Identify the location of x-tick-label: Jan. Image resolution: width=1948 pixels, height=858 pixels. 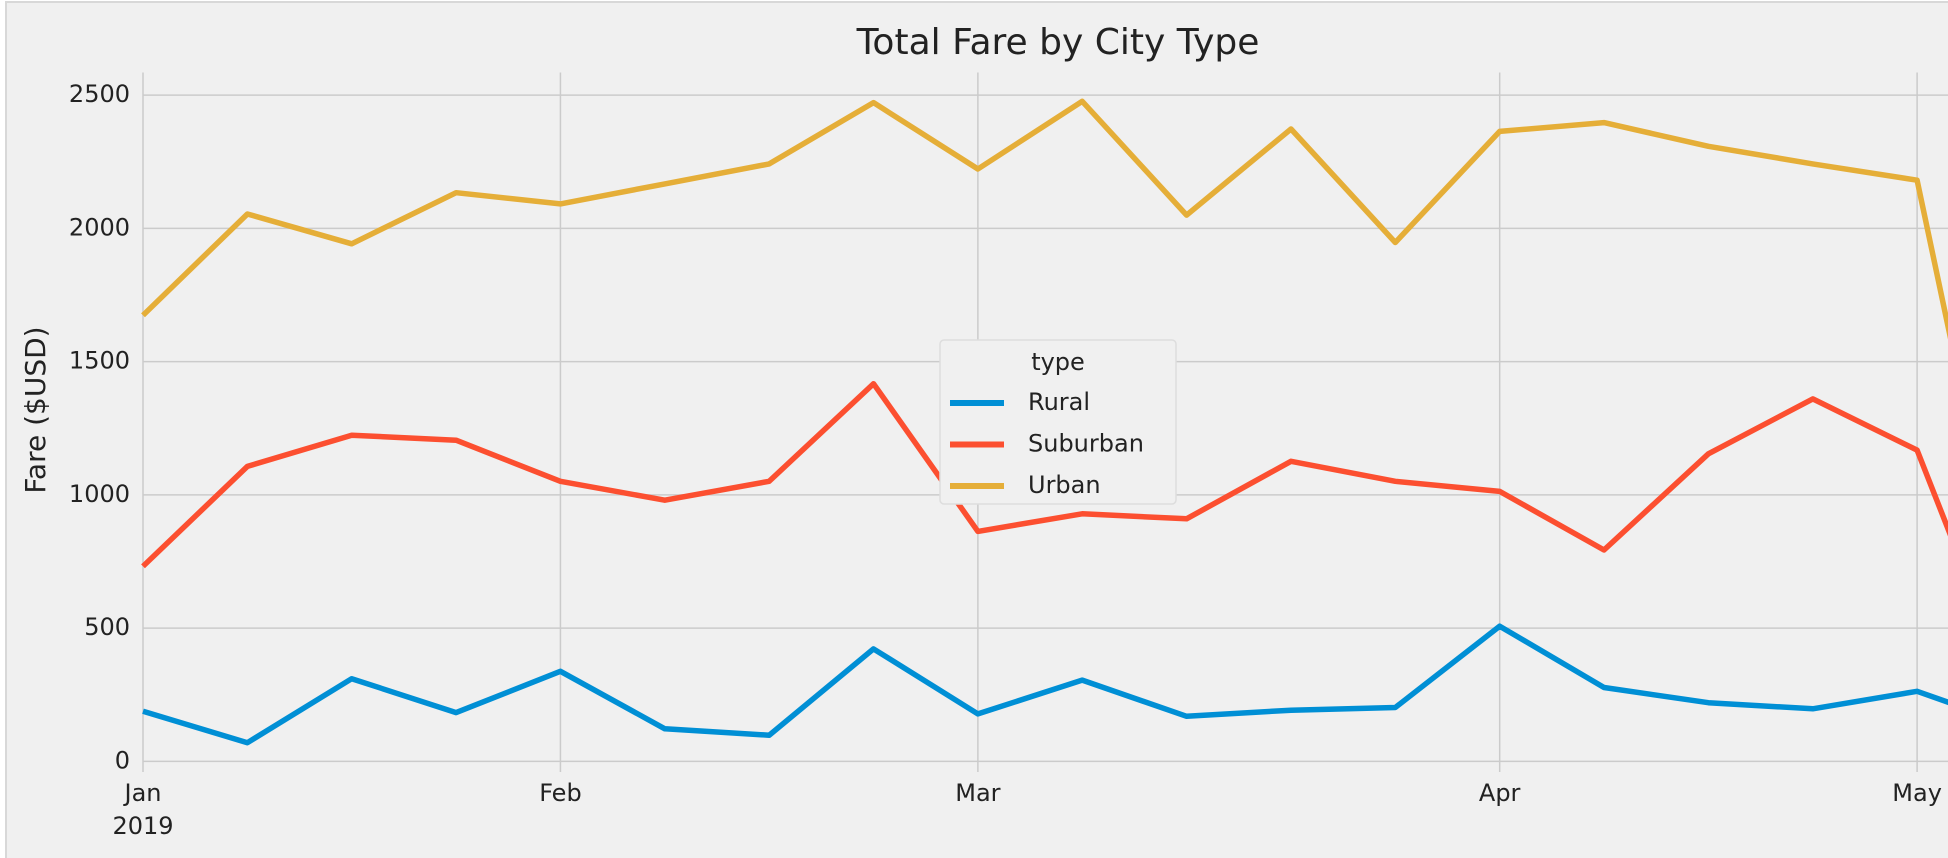
(142, 793).